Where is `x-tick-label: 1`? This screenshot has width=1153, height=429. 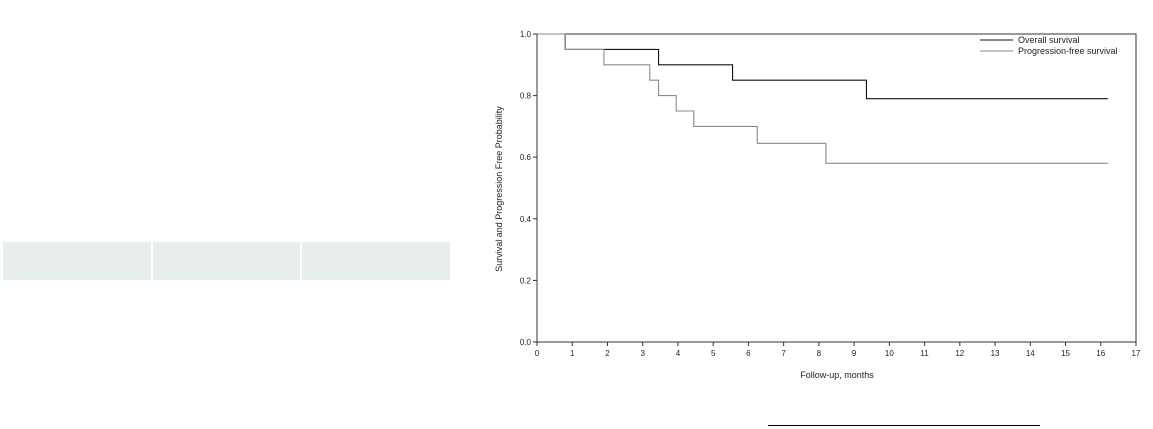
x-tick-label: 1 is located at coordinates (572, 353).